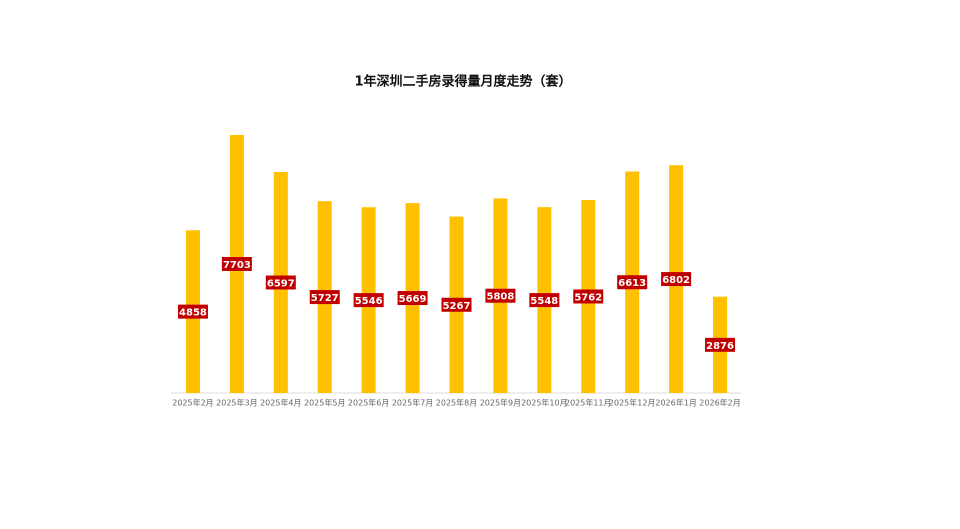 This screenshot has height=529, width=960. What do you see at coordinates (500, 403) in the screenshot?
I see `x-tick-label: 2025年9月` at bounding box center [500, 403].